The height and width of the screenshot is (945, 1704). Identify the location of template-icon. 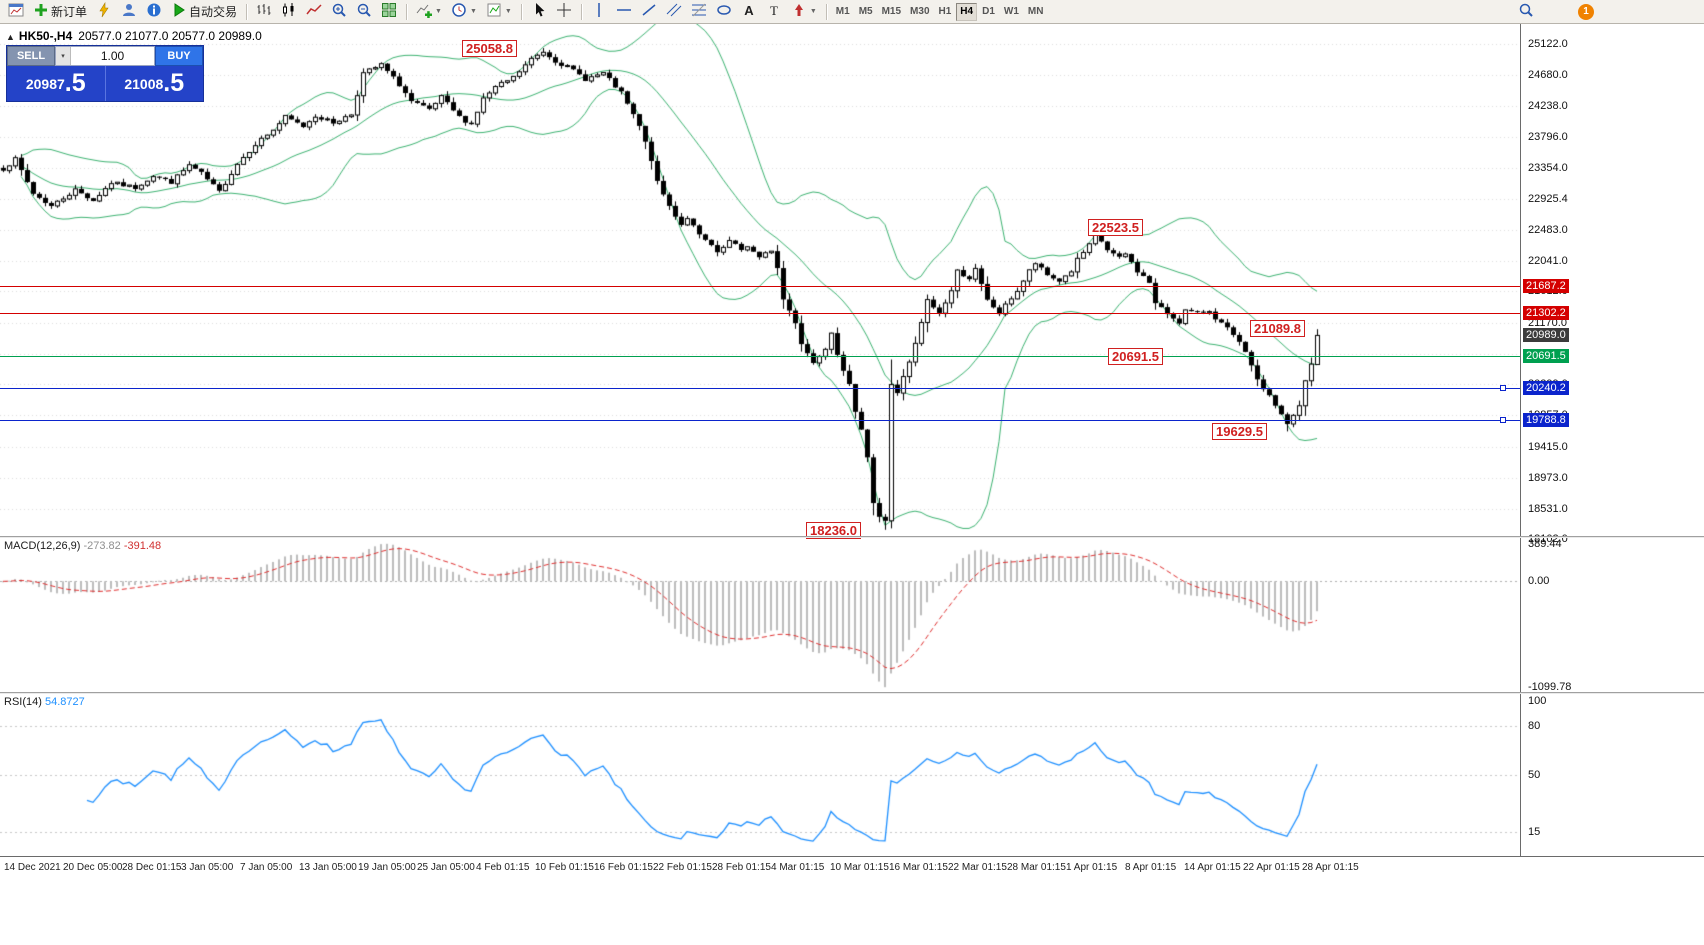
(494, 11).